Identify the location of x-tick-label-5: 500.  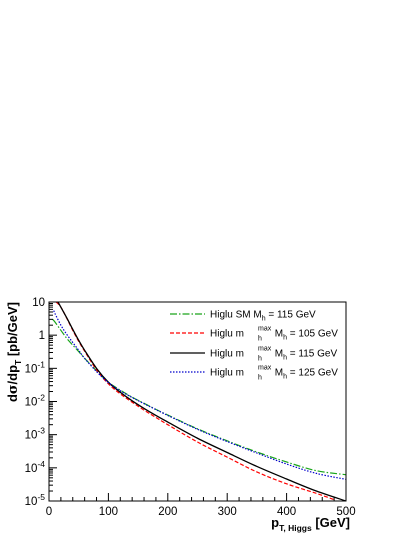
(345, 512).